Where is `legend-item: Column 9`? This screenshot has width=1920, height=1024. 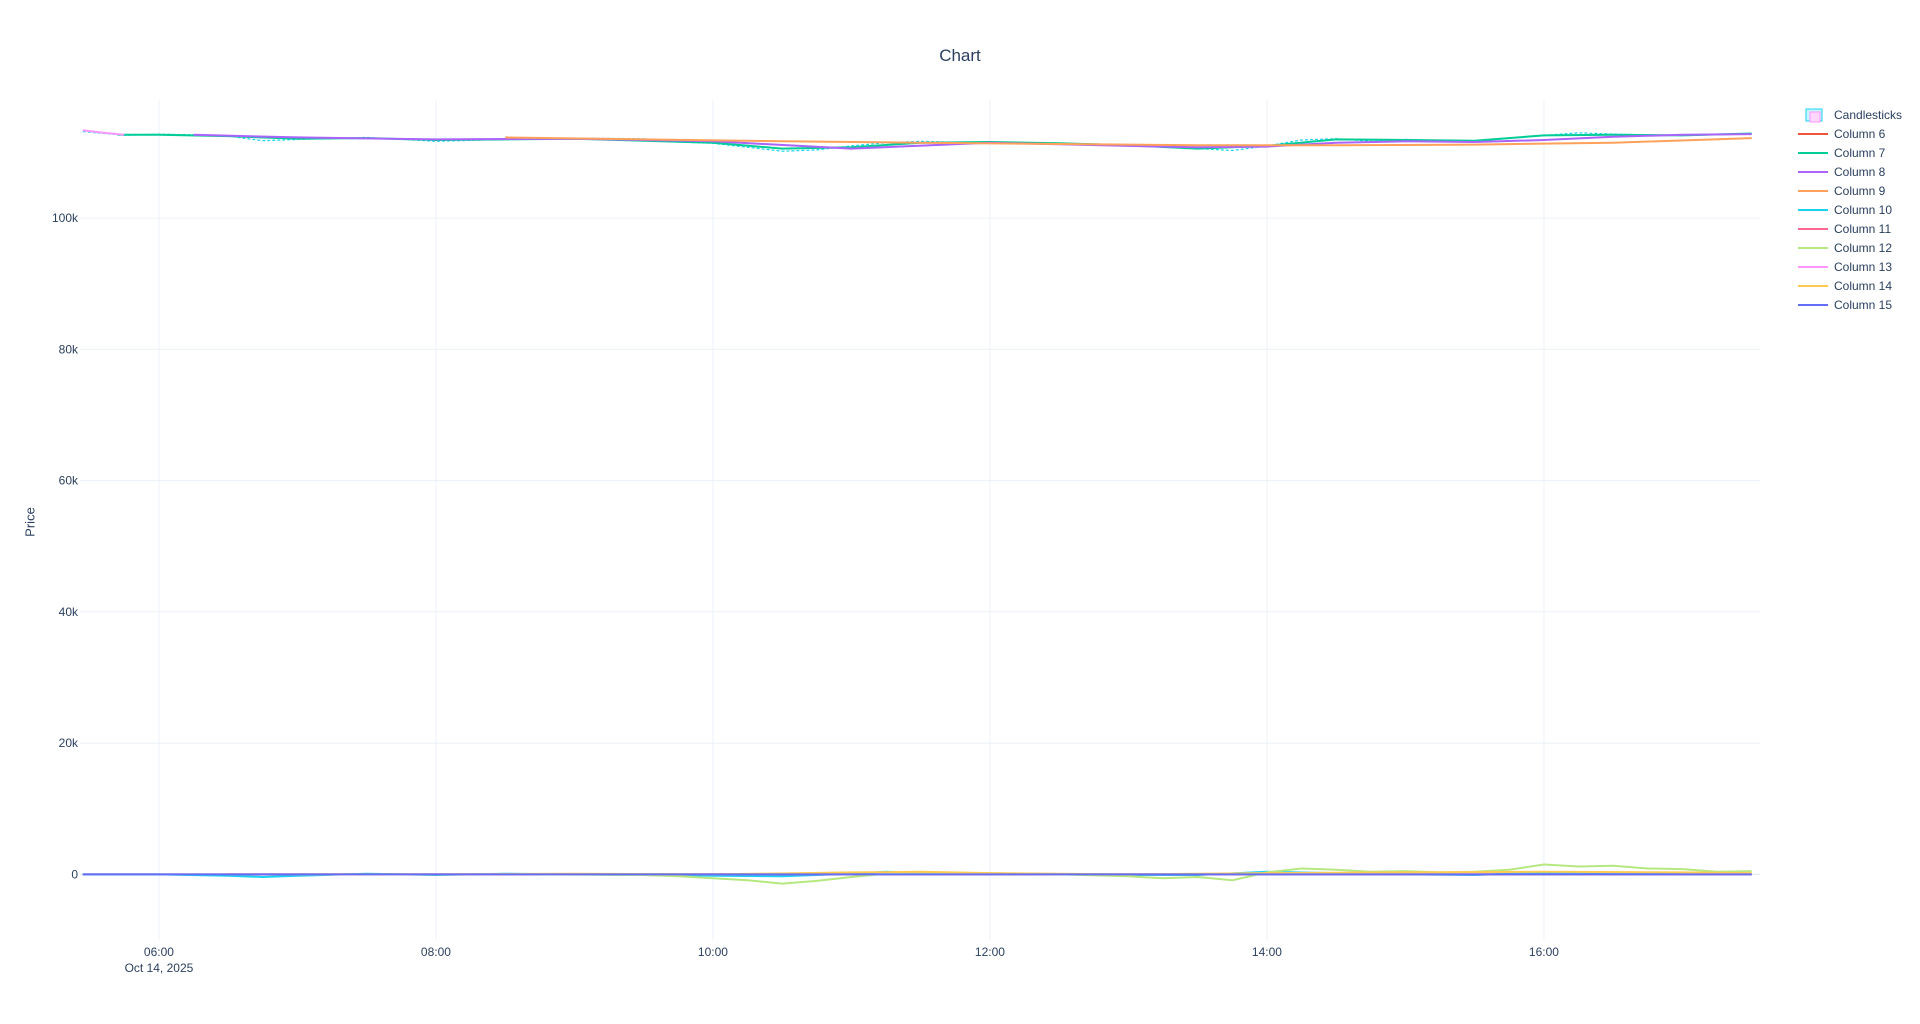 legend-item: Column 9 is located at coordinates (1842, 191).